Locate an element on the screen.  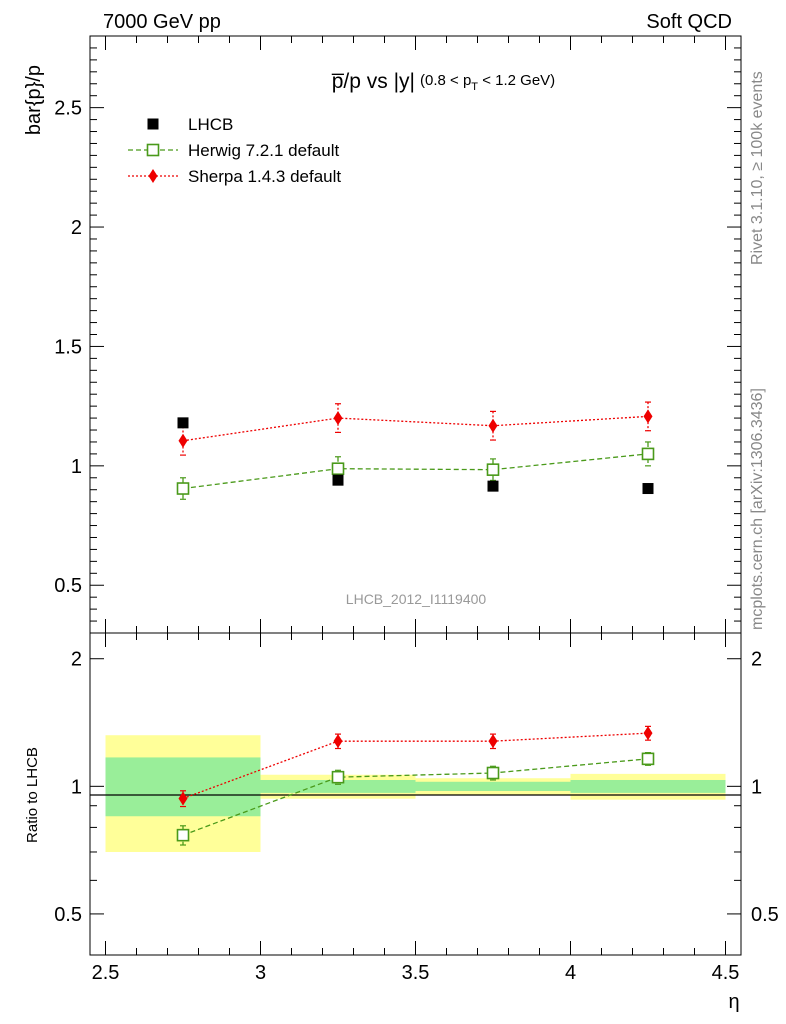
mcplots-label: mcplots.cern.ch [arXiv:1306.3436] is located at coordinates (757, 509).